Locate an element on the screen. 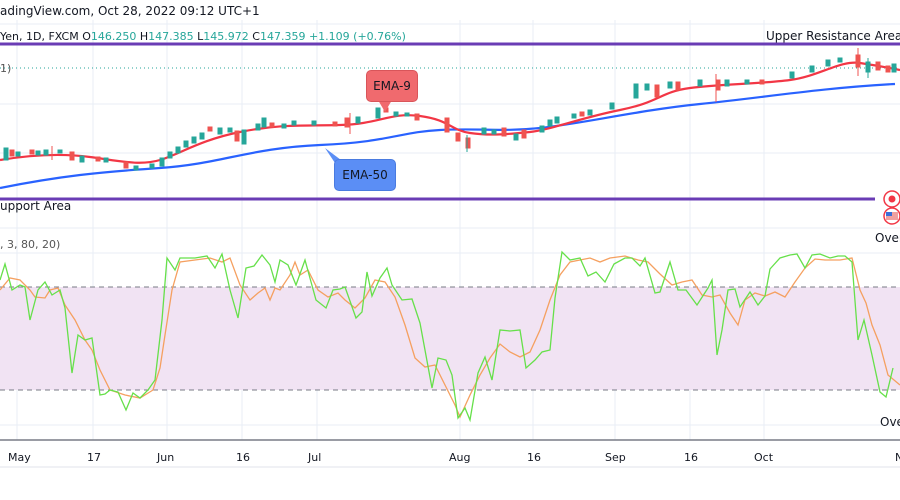 This screenshot has height=500, width=900. close-value: 147.359 is located at coordinates (282, 36).